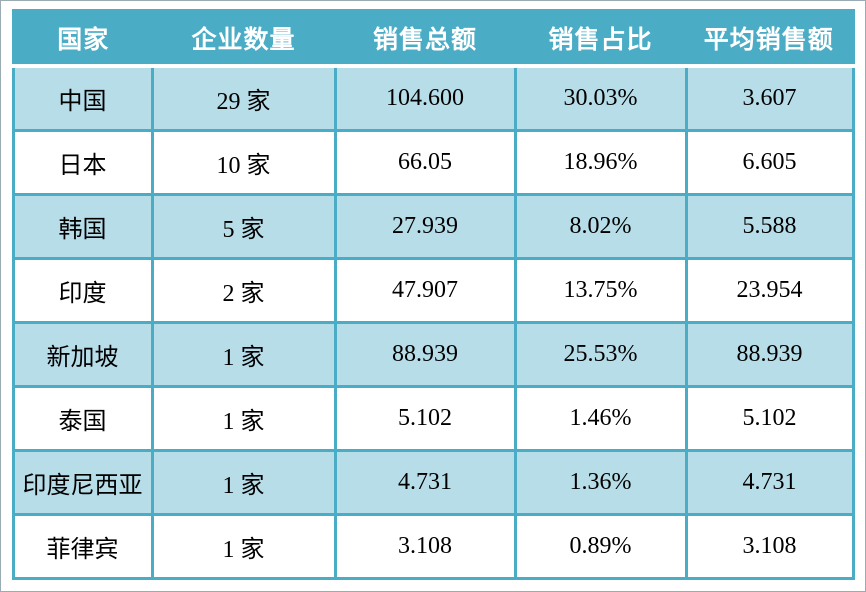  What do you see at coordinates (769, 98) in the screenshot?
I see `cell-average-sales: 3.607` at bounding box center [769, 98].